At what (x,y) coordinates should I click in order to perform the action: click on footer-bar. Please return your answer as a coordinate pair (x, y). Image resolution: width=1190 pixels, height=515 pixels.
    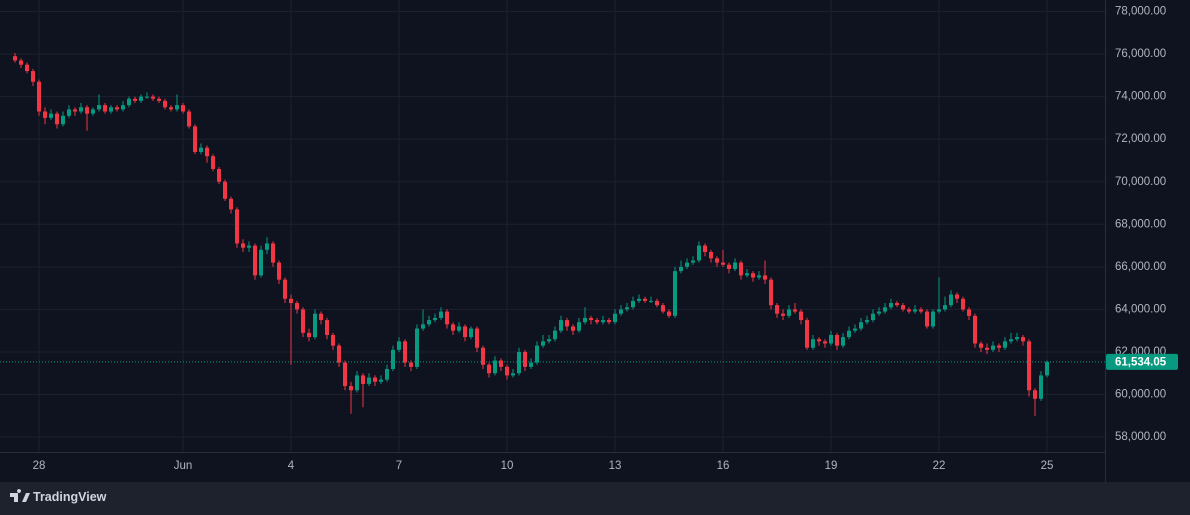
    Looking at the image, I should click on (595, 498).